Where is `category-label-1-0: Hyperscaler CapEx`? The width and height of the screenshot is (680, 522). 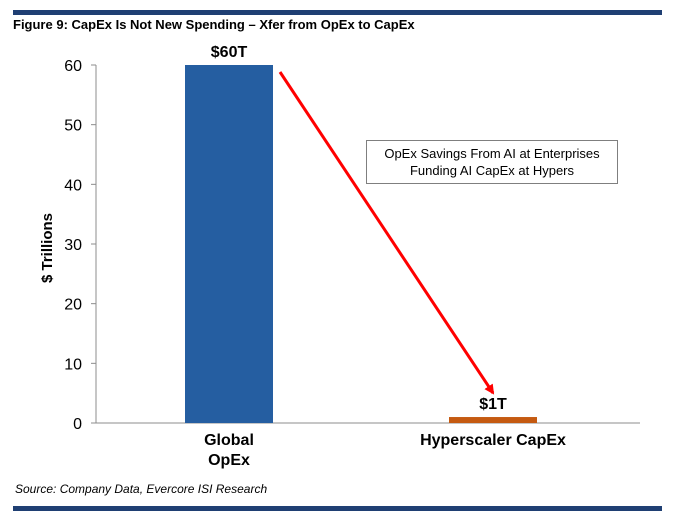 category-label-1-0: Hyperscaler CapEx is located at coordinates (493, 440).